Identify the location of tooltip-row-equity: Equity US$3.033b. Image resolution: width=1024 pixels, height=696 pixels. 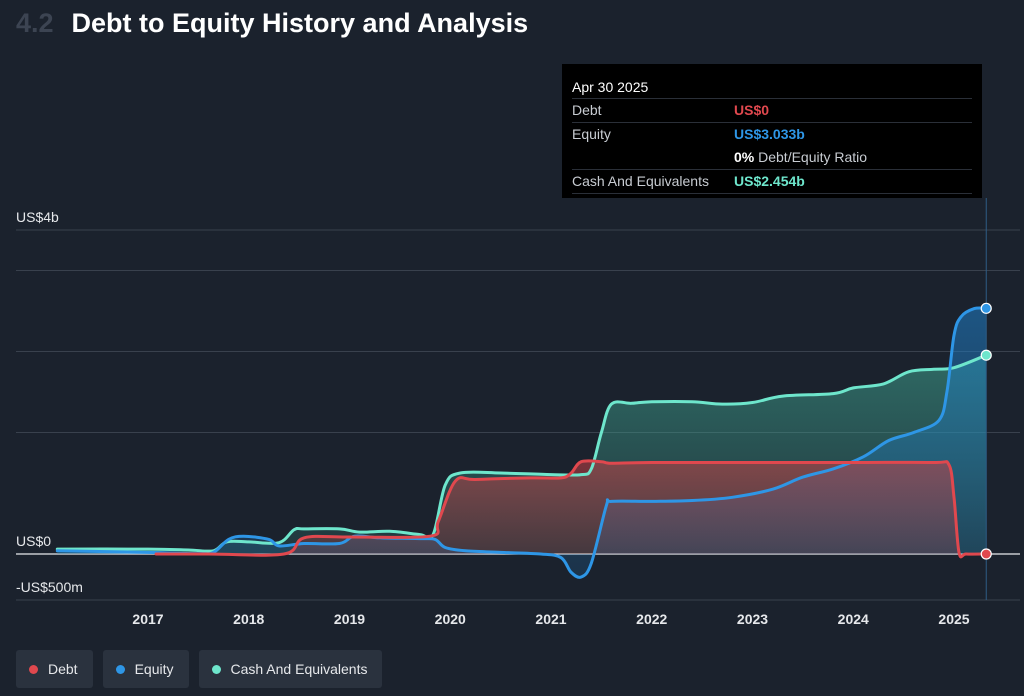
(772, 134).